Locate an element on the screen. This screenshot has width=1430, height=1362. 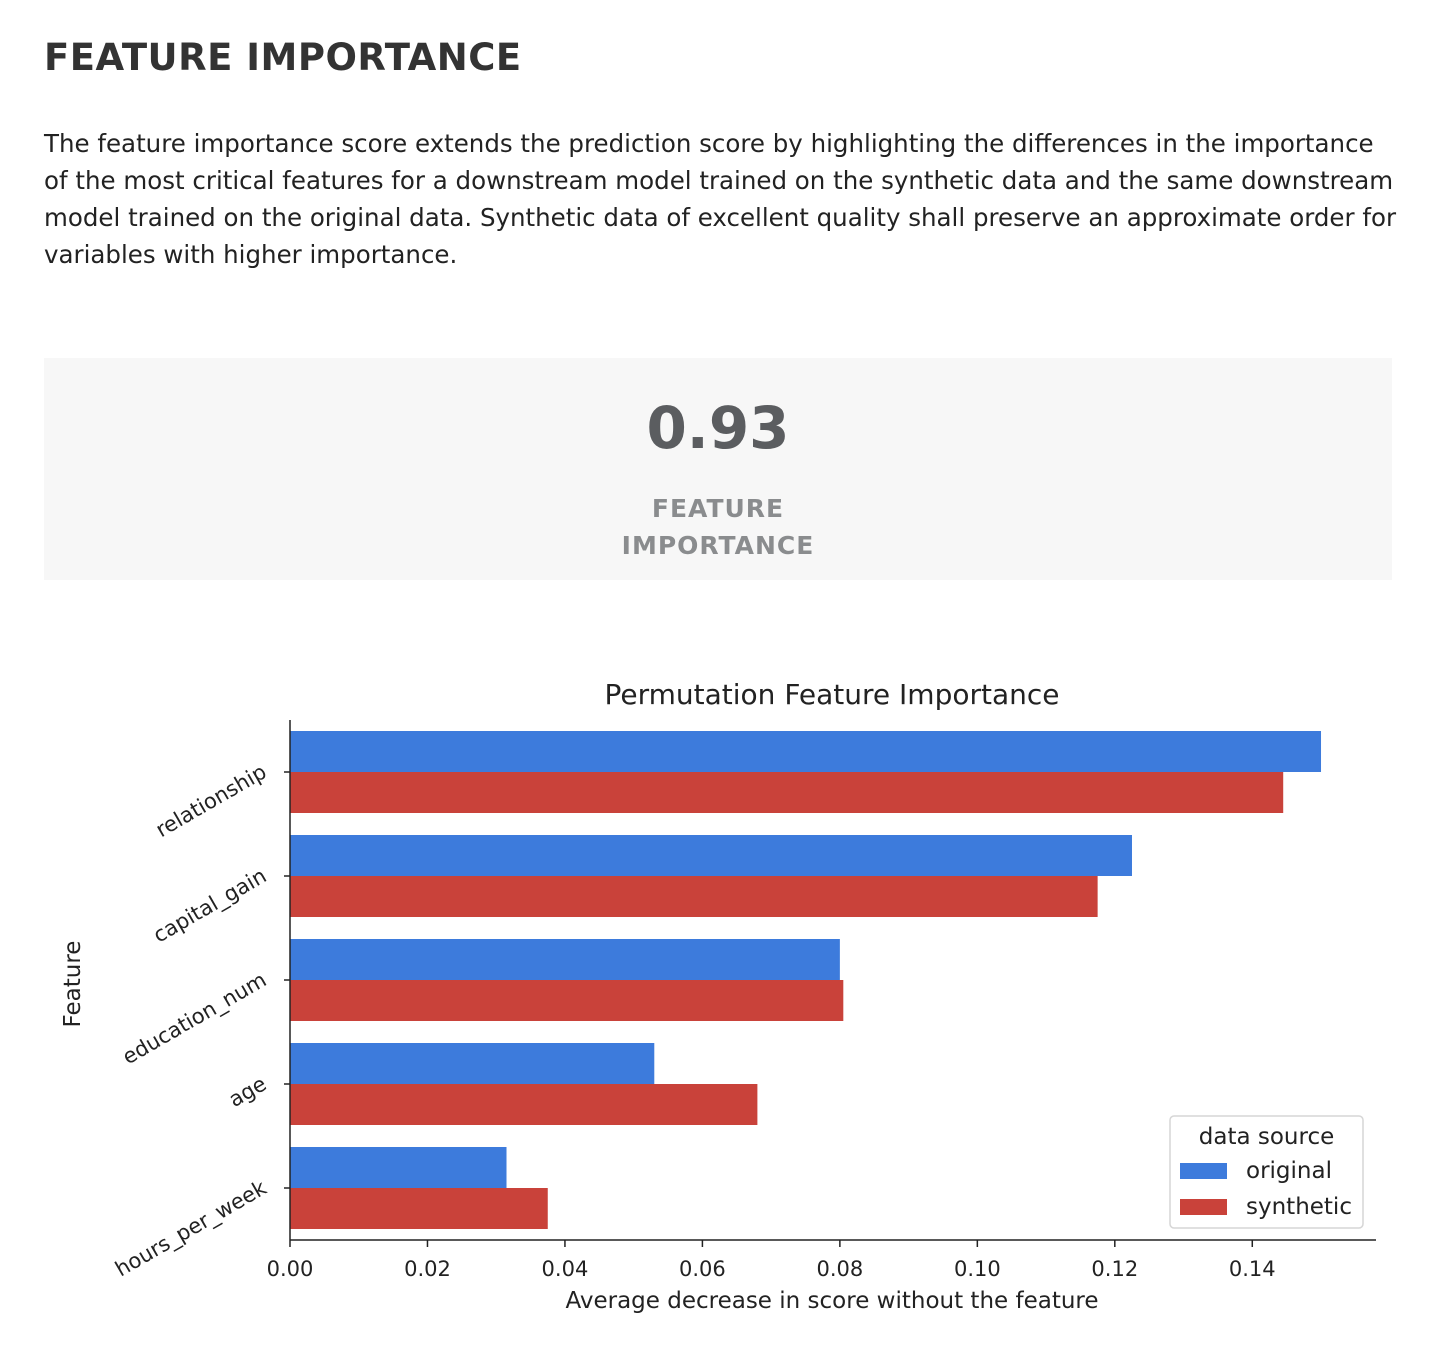
section-title: FEATURE IMPORTANCE is located at coordinates (283, 57).